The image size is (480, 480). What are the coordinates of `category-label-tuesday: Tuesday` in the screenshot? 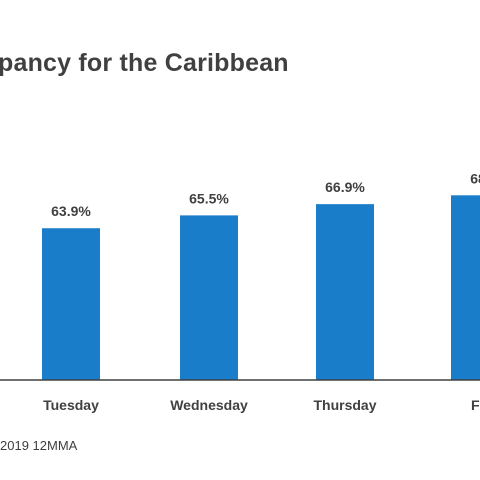 It's located at (71, 405).